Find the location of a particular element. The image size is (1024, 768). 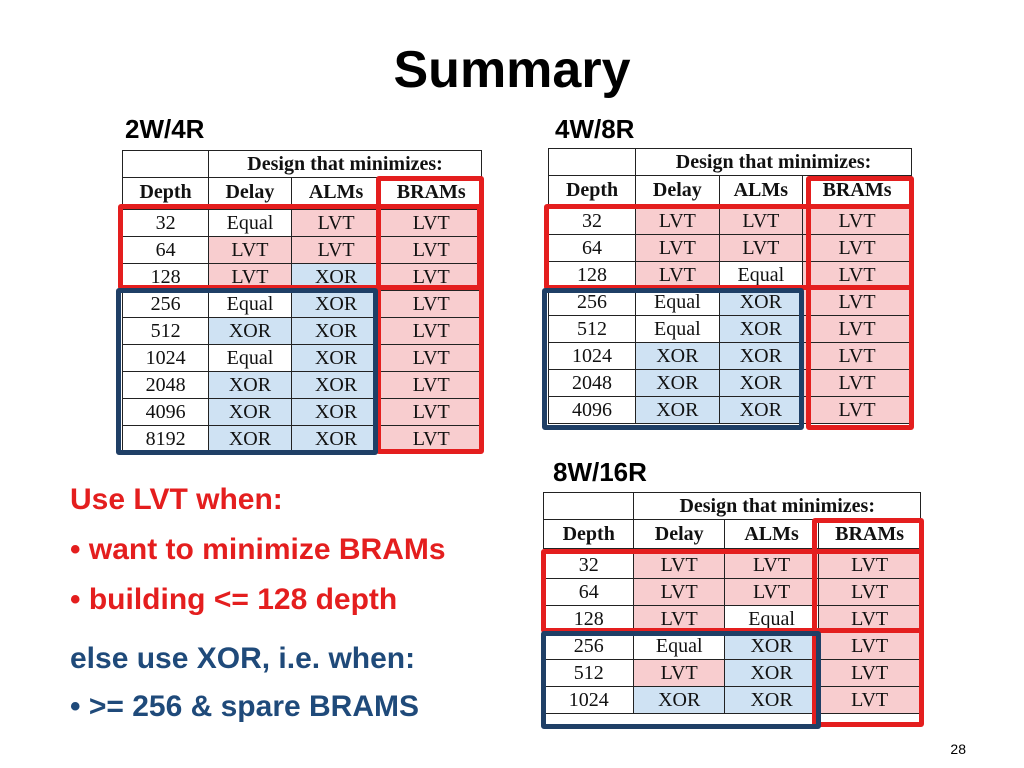

table-row: 512 Equal XOR LVT is located at coordinates (729, 329).